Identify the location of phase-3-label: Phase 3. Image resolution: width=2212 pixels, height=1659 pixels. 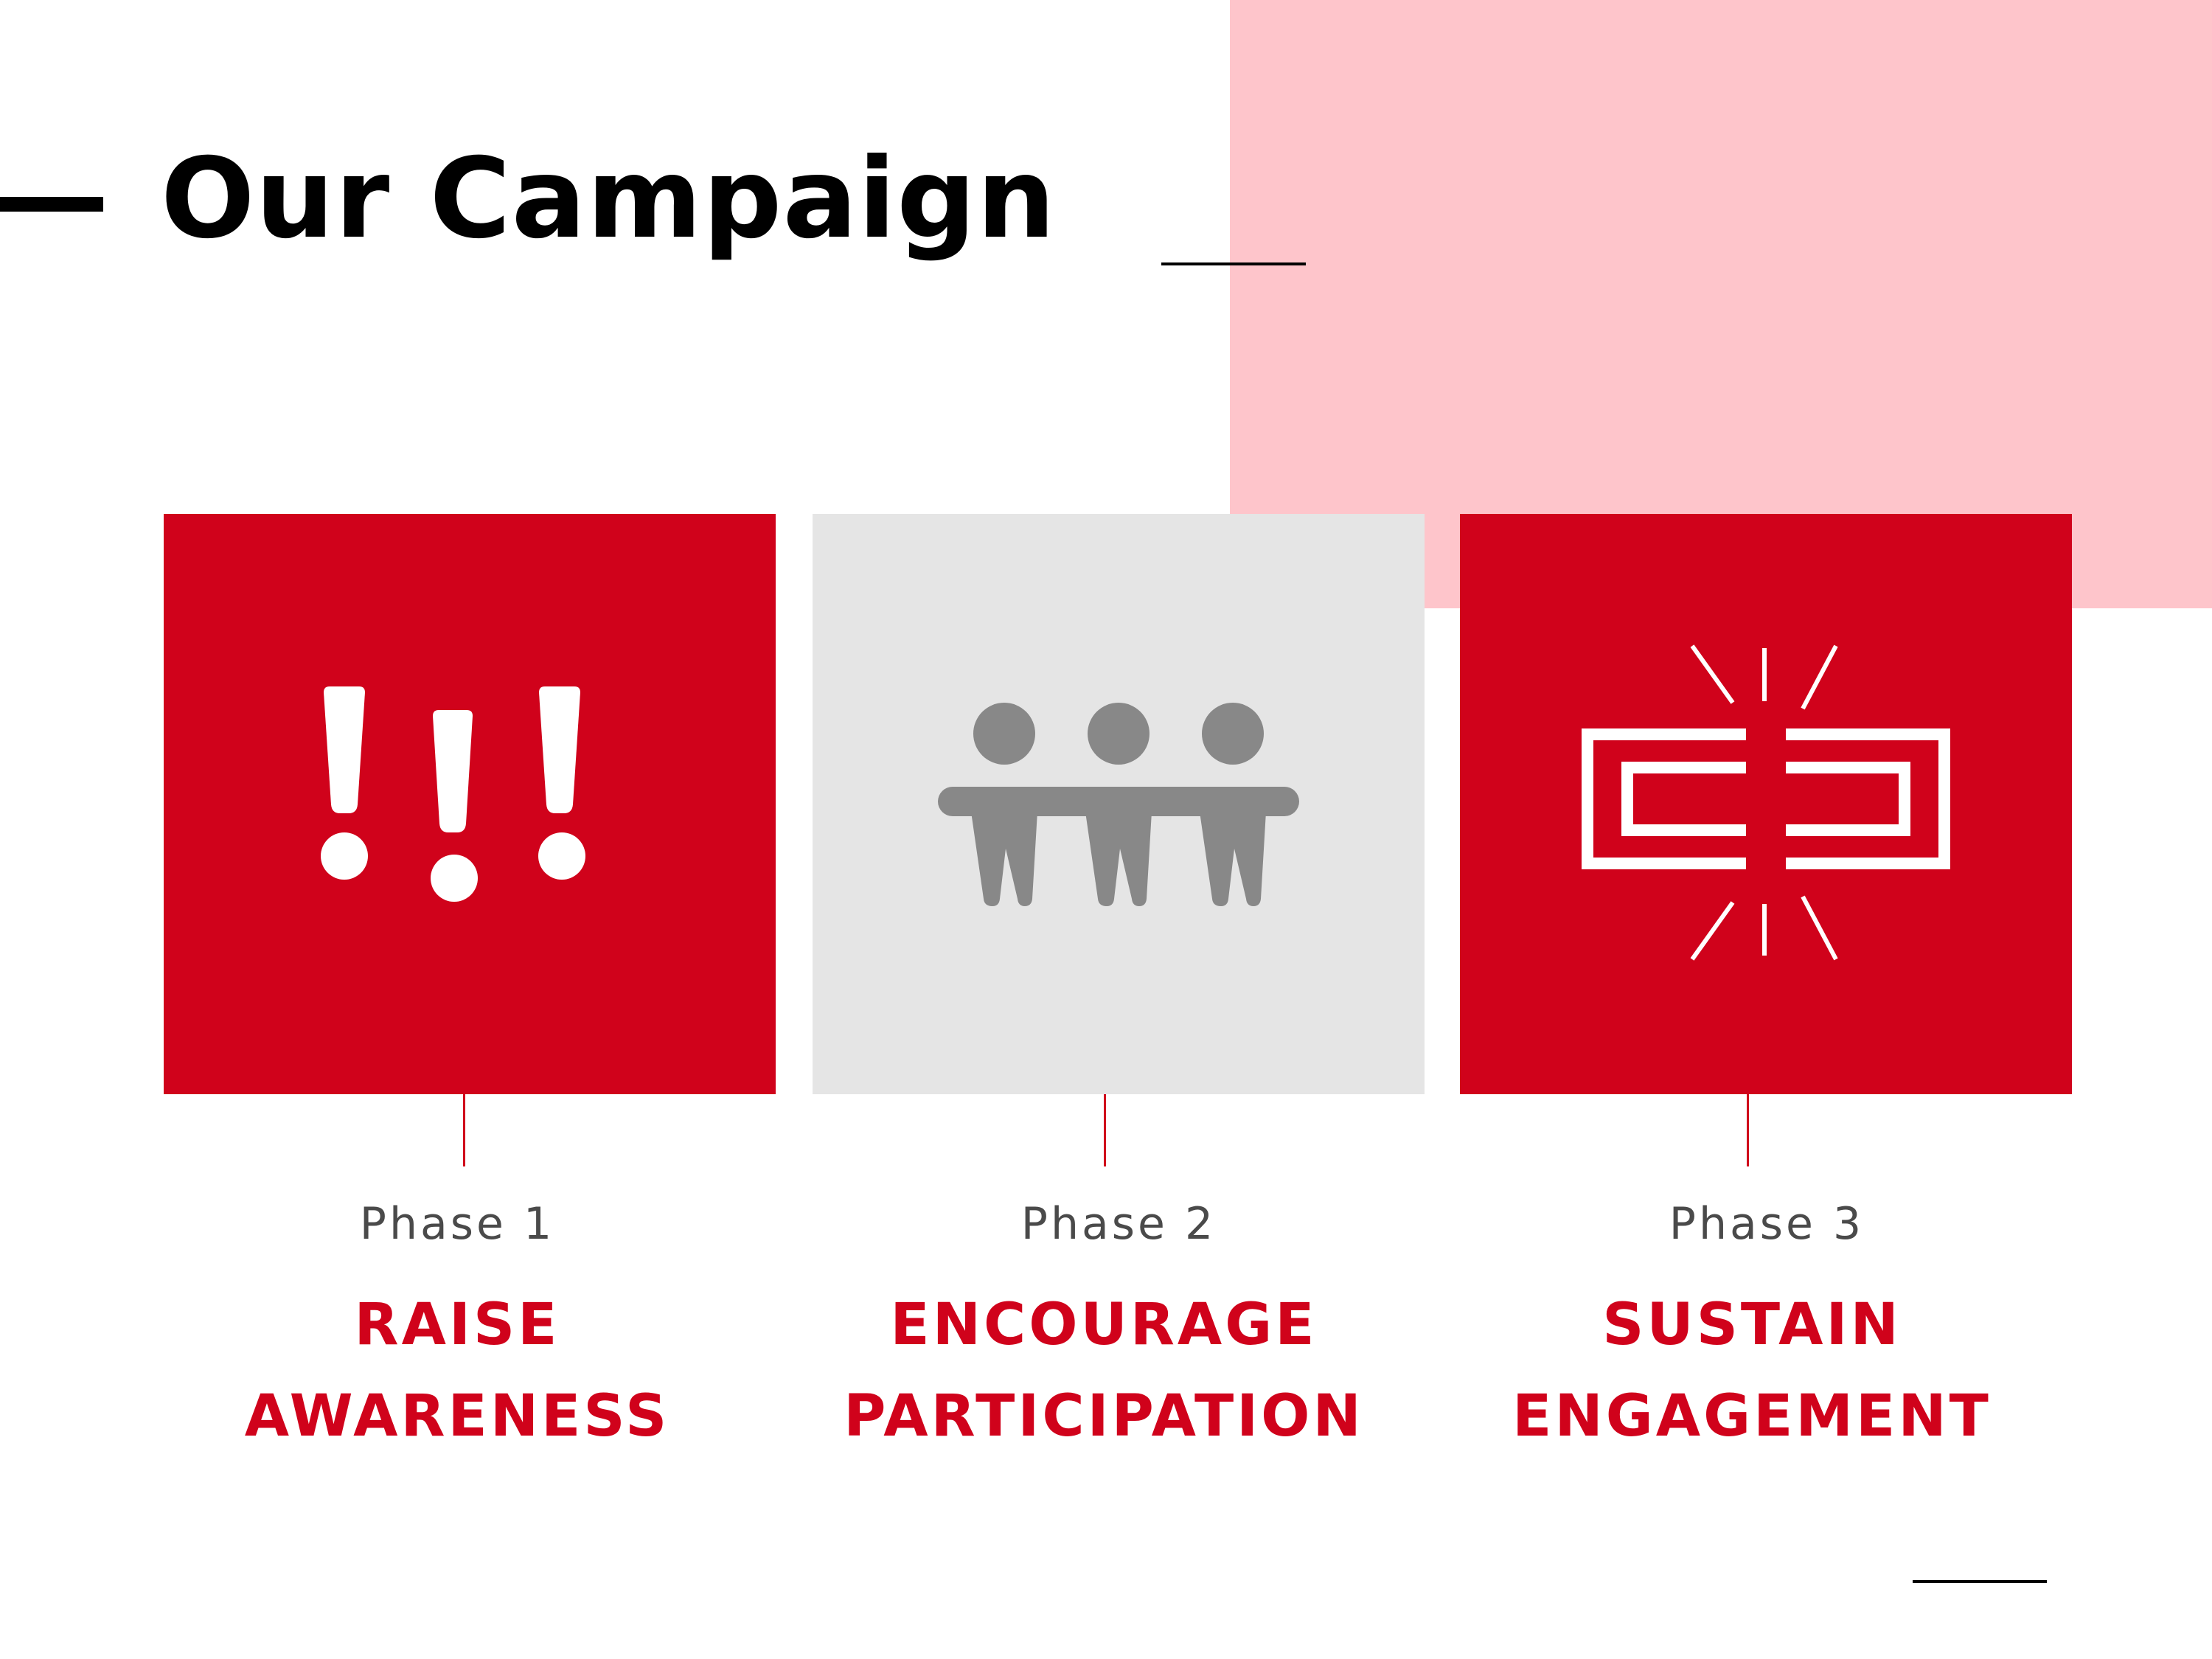
(1767, 1224).